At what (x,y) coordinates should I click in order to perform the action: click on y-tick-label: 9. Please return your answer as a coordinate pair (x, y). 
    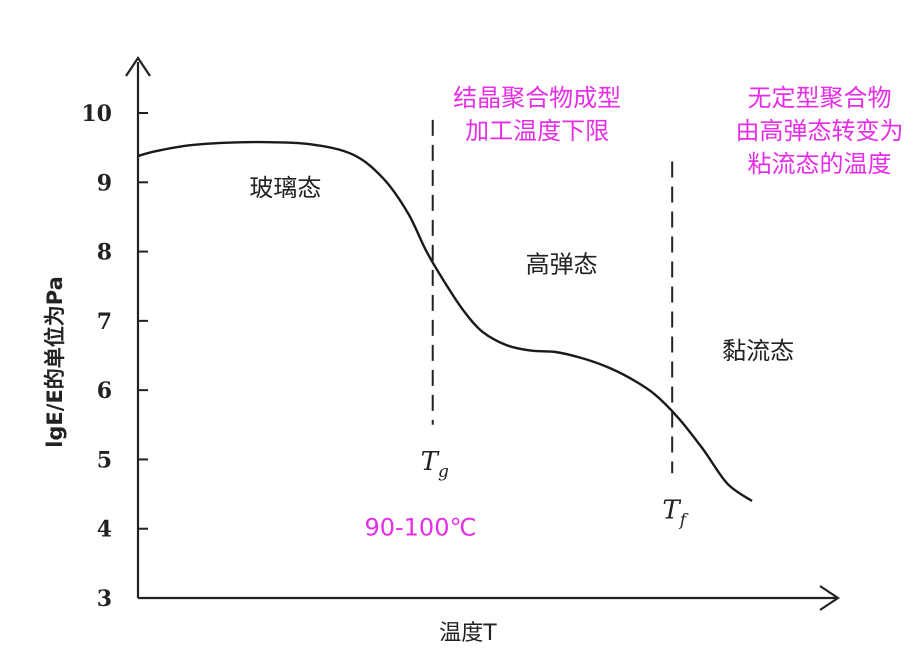
    Looking at the image, I should click on (104, 183).